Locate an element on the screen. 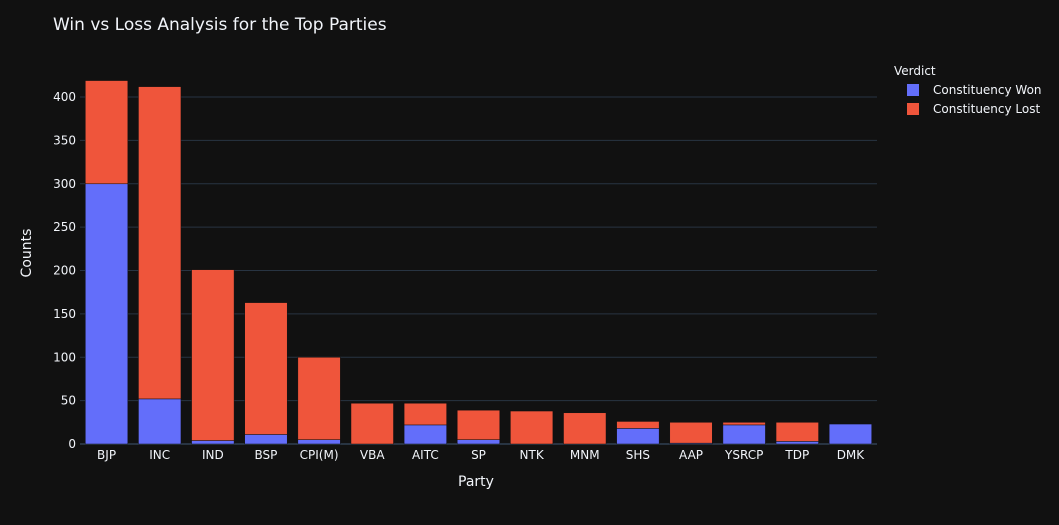 The height and width of the screenshot is (525, 1059). bar-constituency-lost-sp is located at coordinates (478, 424).